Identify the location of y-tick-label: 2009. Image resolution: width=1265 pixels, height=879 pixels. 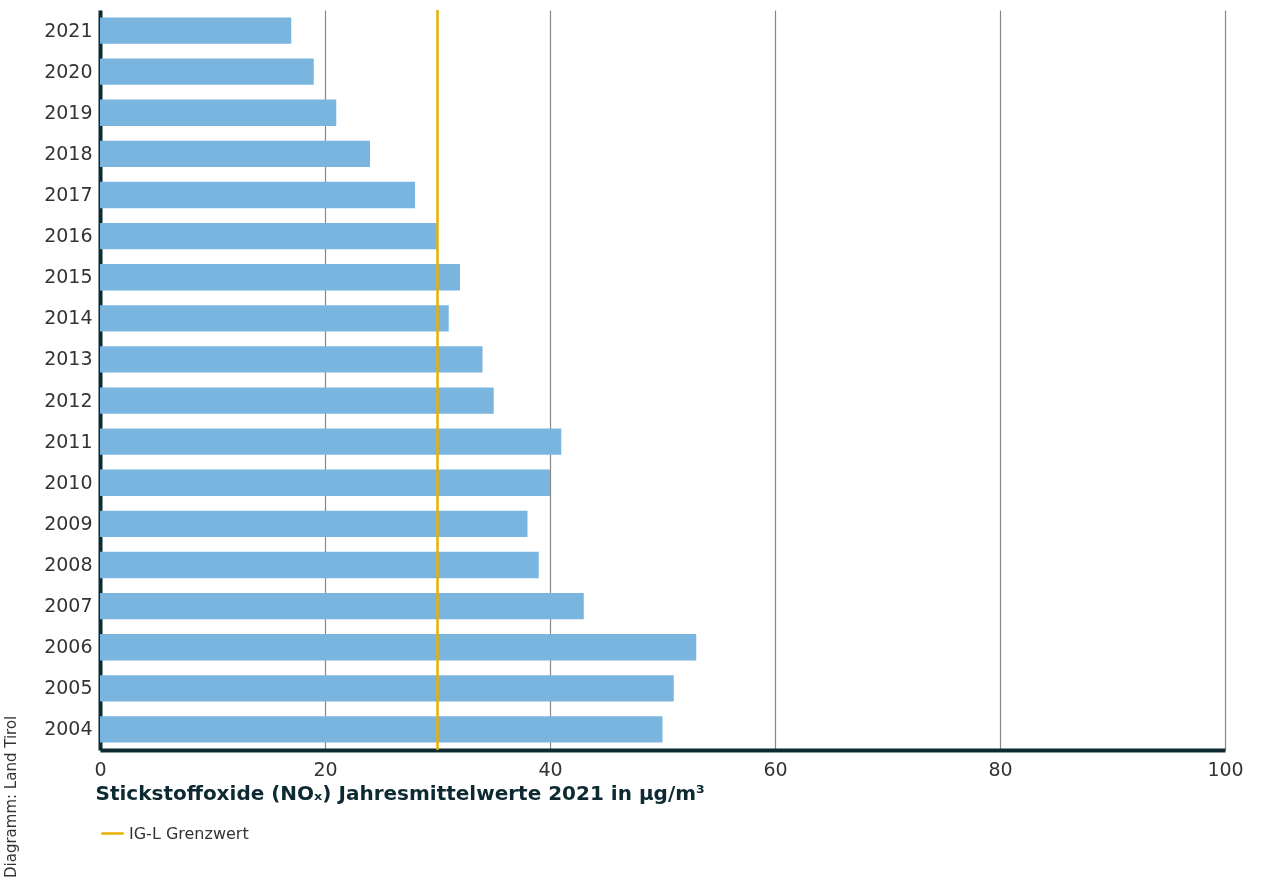
(68, 522).